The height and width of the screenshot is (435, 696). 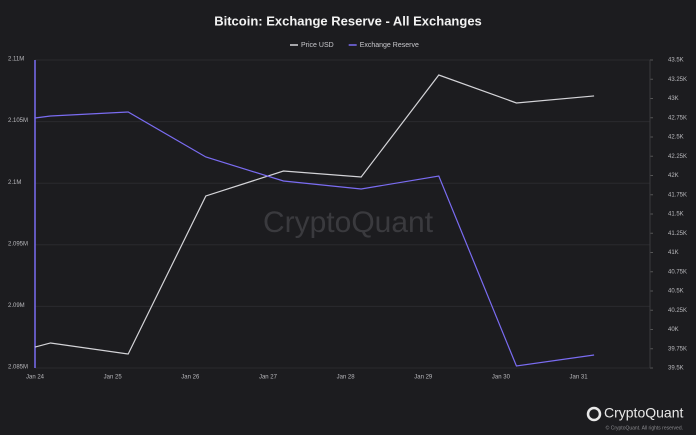 I want to click on y2-tick-label: 42.5K, so click(x=676, y=138).